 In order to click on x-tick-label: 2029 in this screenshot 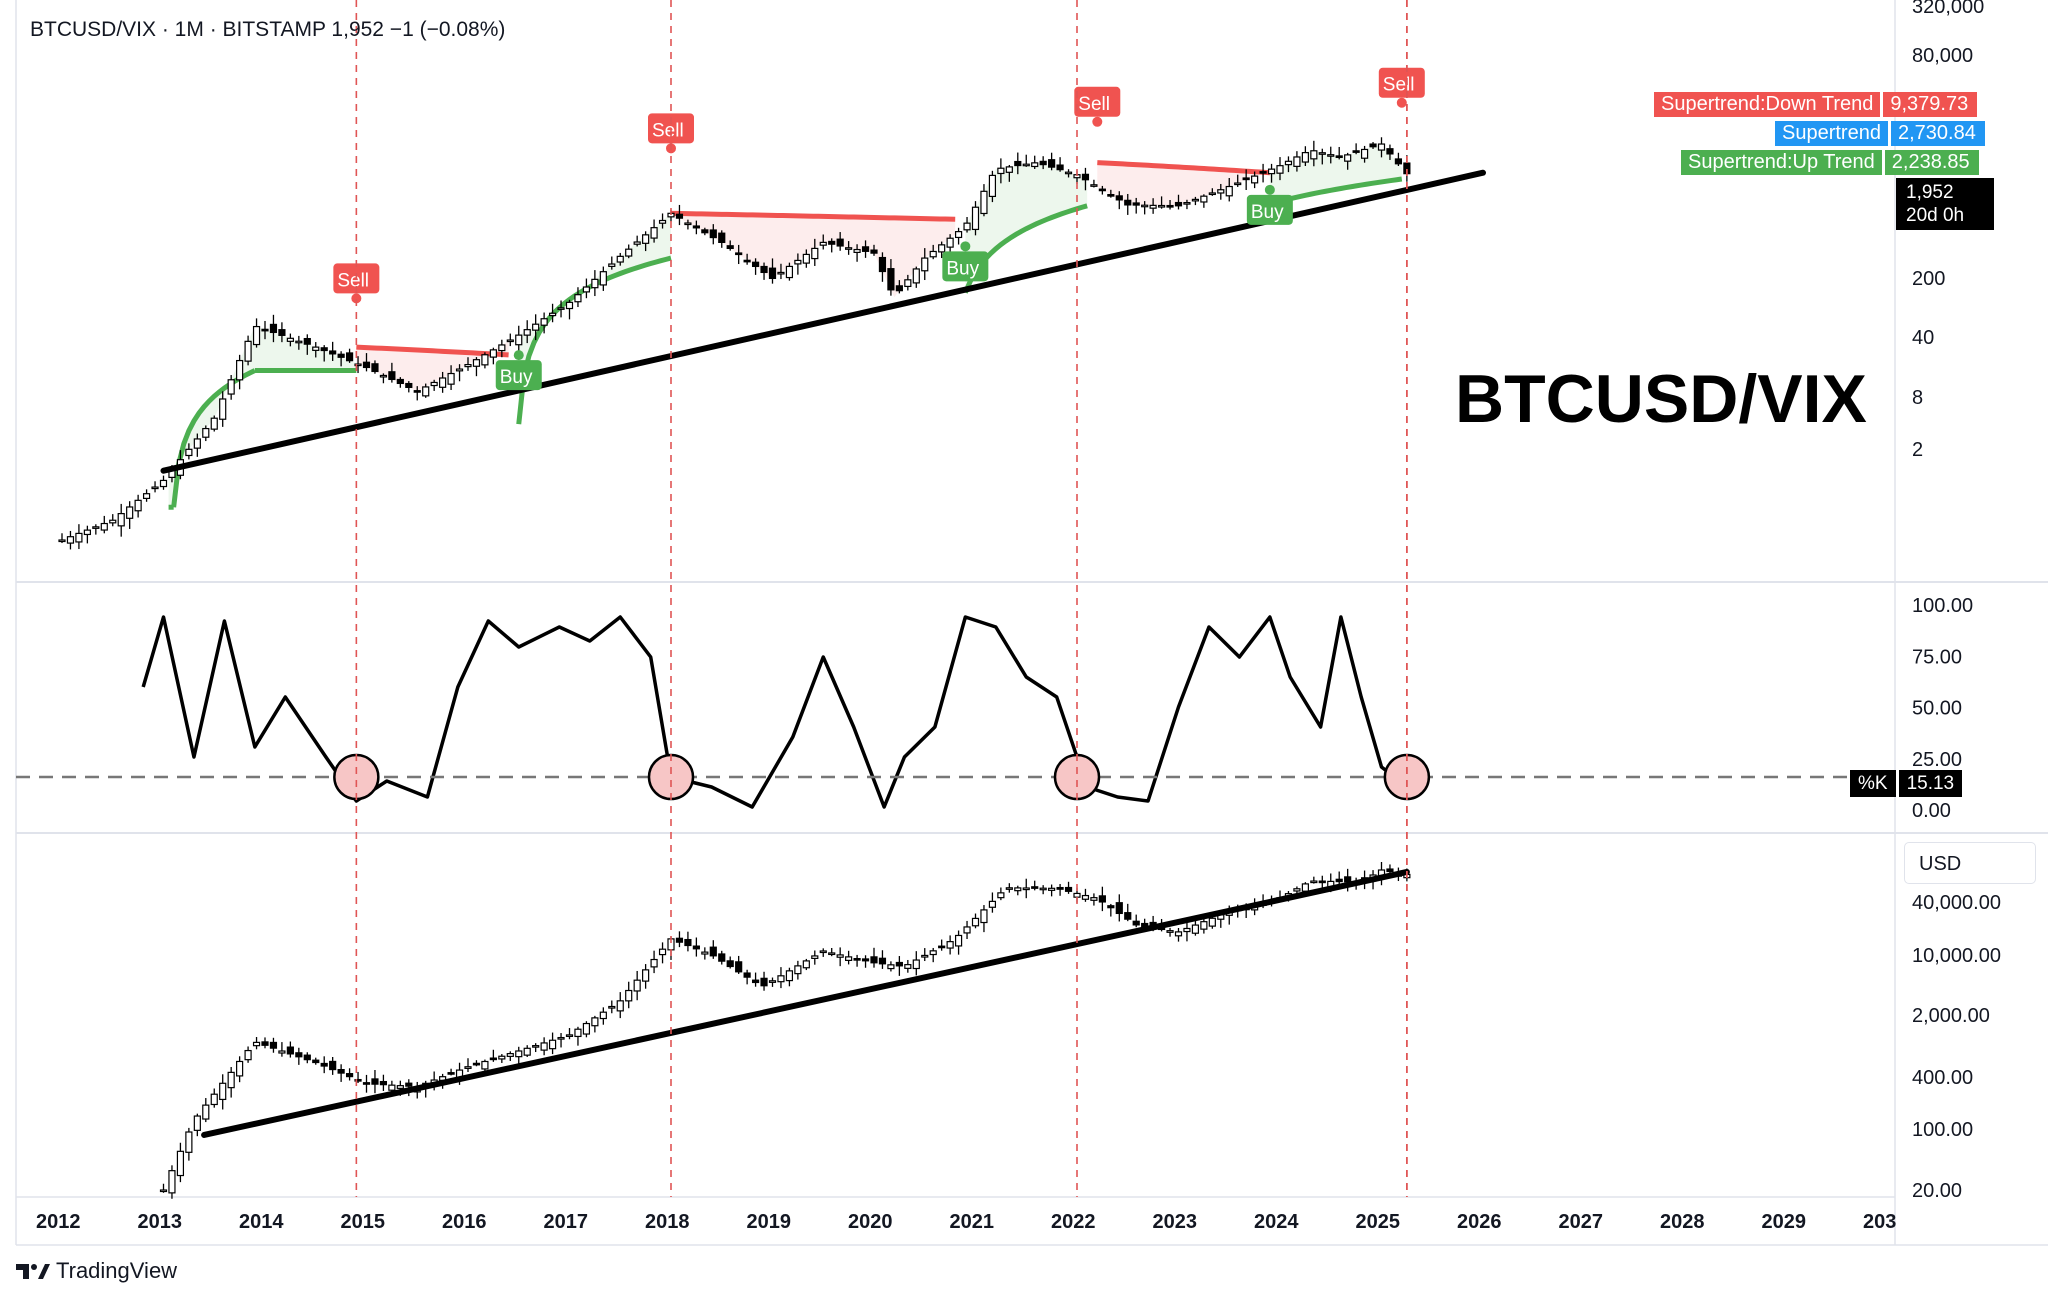, I will do `click(1784, 1222)`.